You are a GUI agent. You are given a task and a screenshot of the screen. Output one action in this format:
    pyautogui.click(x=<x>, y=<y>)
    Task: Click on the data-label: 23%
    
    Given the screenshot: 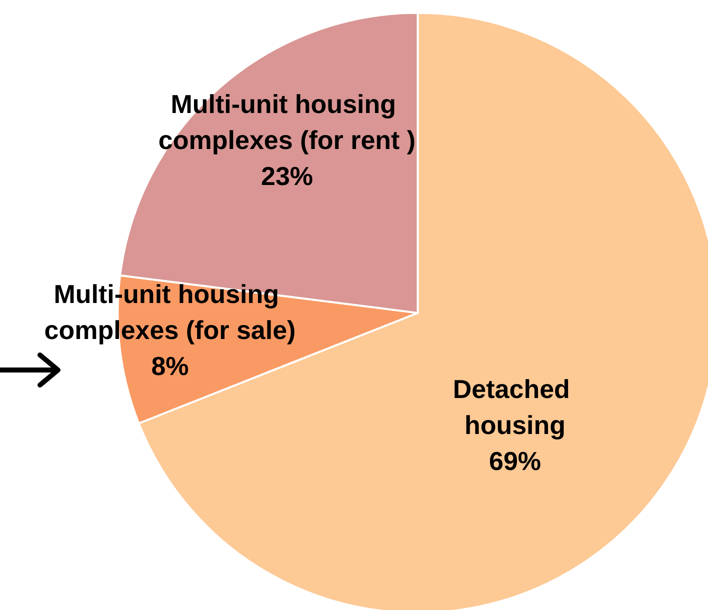 What is the action you would take?
    pyautogui.click(x=287, y=176)
    